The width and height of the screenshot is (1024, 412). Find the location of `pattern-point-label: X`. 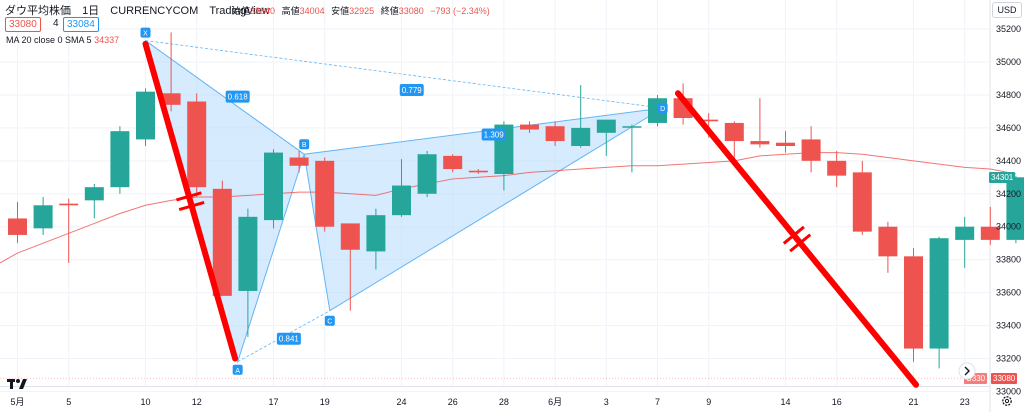

pattern-point-label: X is located at coordinates (145, 34).